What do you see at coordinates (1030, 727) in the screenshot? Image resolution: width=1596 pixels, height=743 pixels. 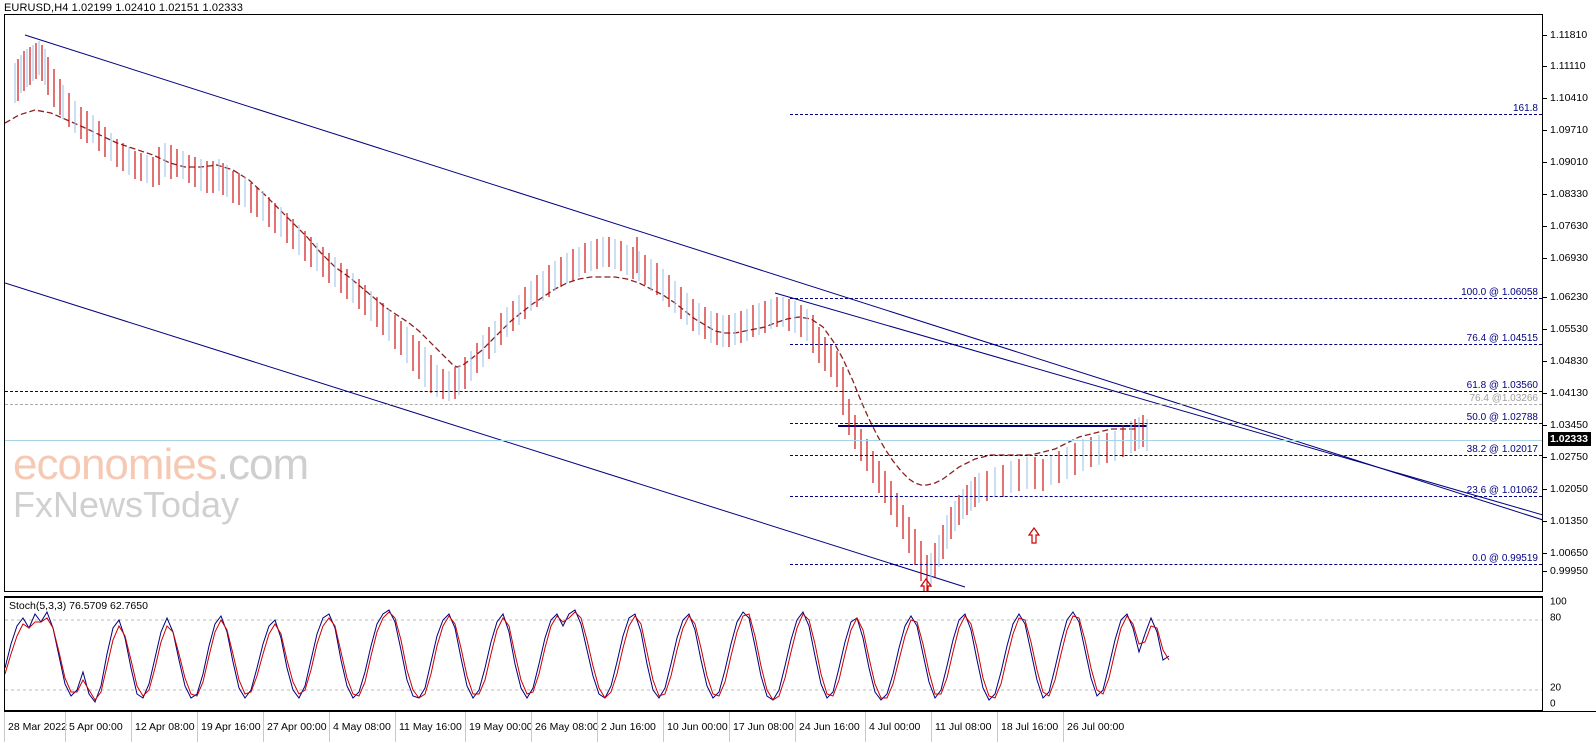 I see `time-tick-label: 18 Jul 16:00` at bounding box center [1030, 727].